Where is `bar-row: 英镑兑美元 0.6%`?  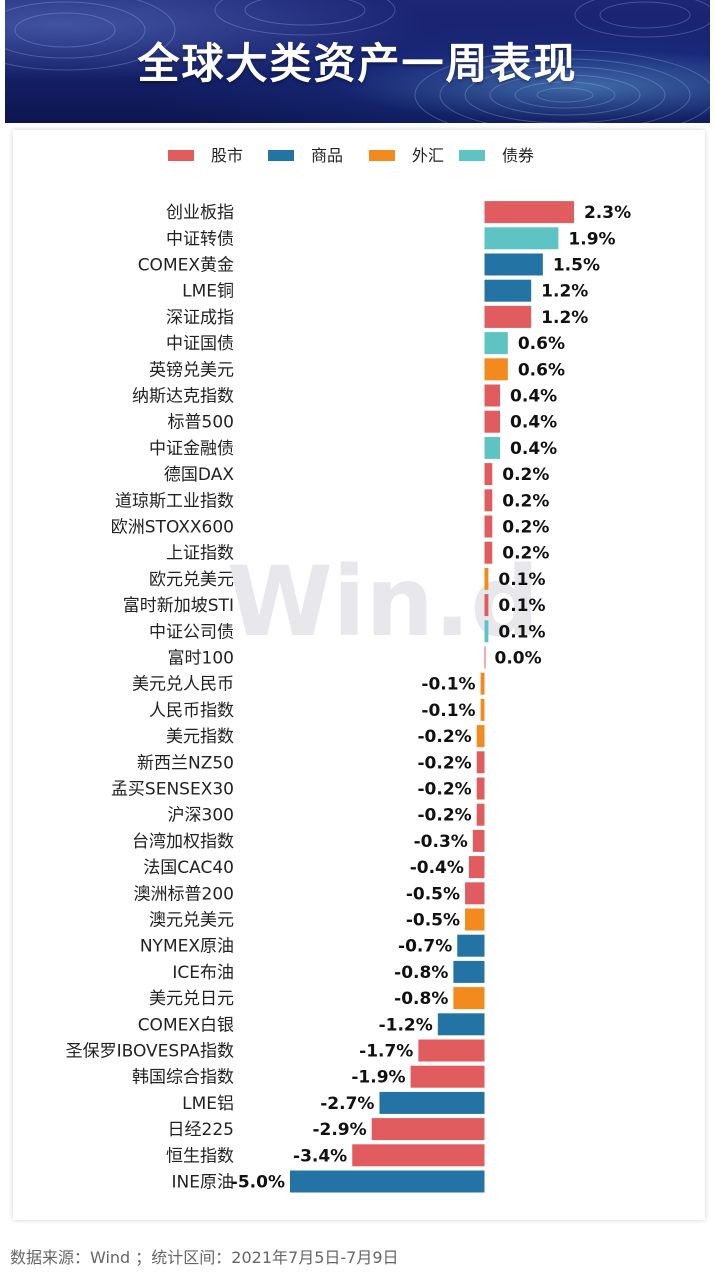
bar-row: 英镑兑美元 0.6% is located at coordinates (357, 369).